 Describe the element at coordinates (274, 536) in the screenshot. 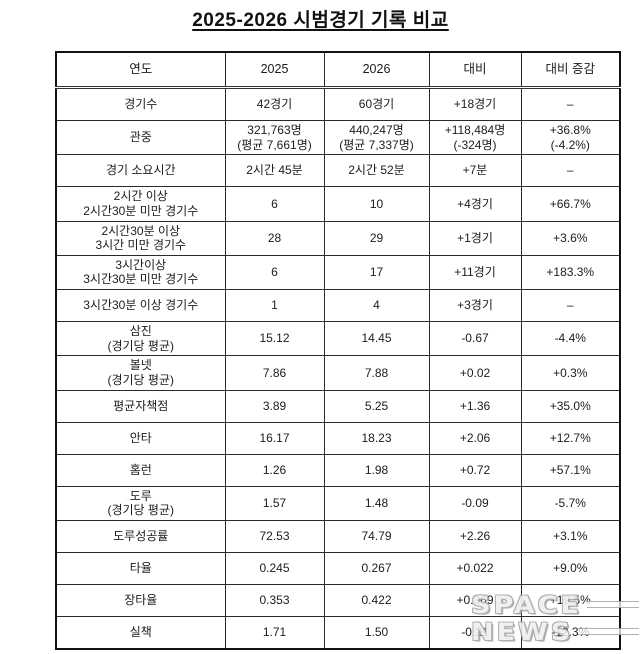

I see `value-2025: 72.53` at that location.